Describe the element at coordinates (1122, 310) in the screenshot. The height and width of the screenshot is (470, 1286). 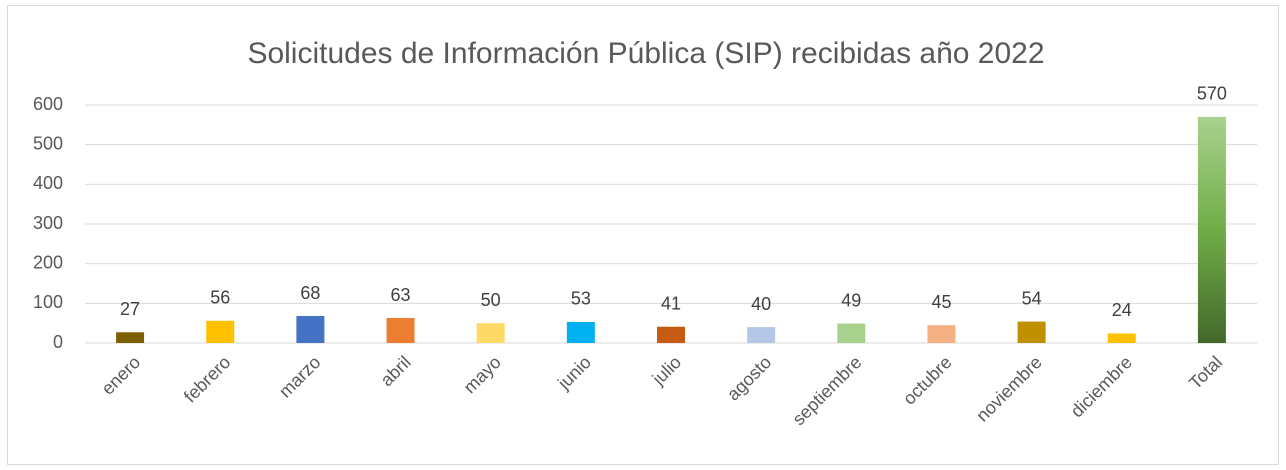
I see `data-label: 24` at that location.